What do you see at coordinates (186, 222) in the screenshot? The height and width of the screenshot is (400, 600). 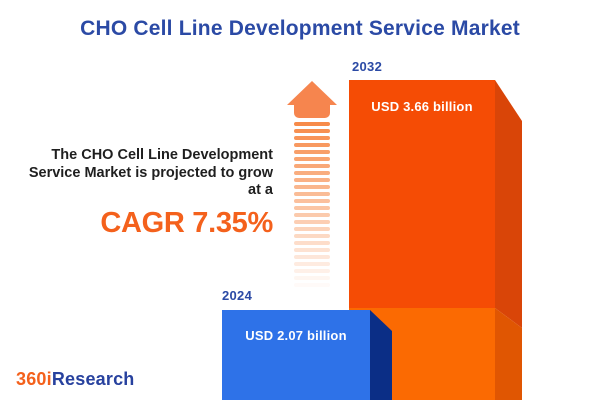 I see `cagr-value: CAGR 7.35%` at bounding box center [186, 222].